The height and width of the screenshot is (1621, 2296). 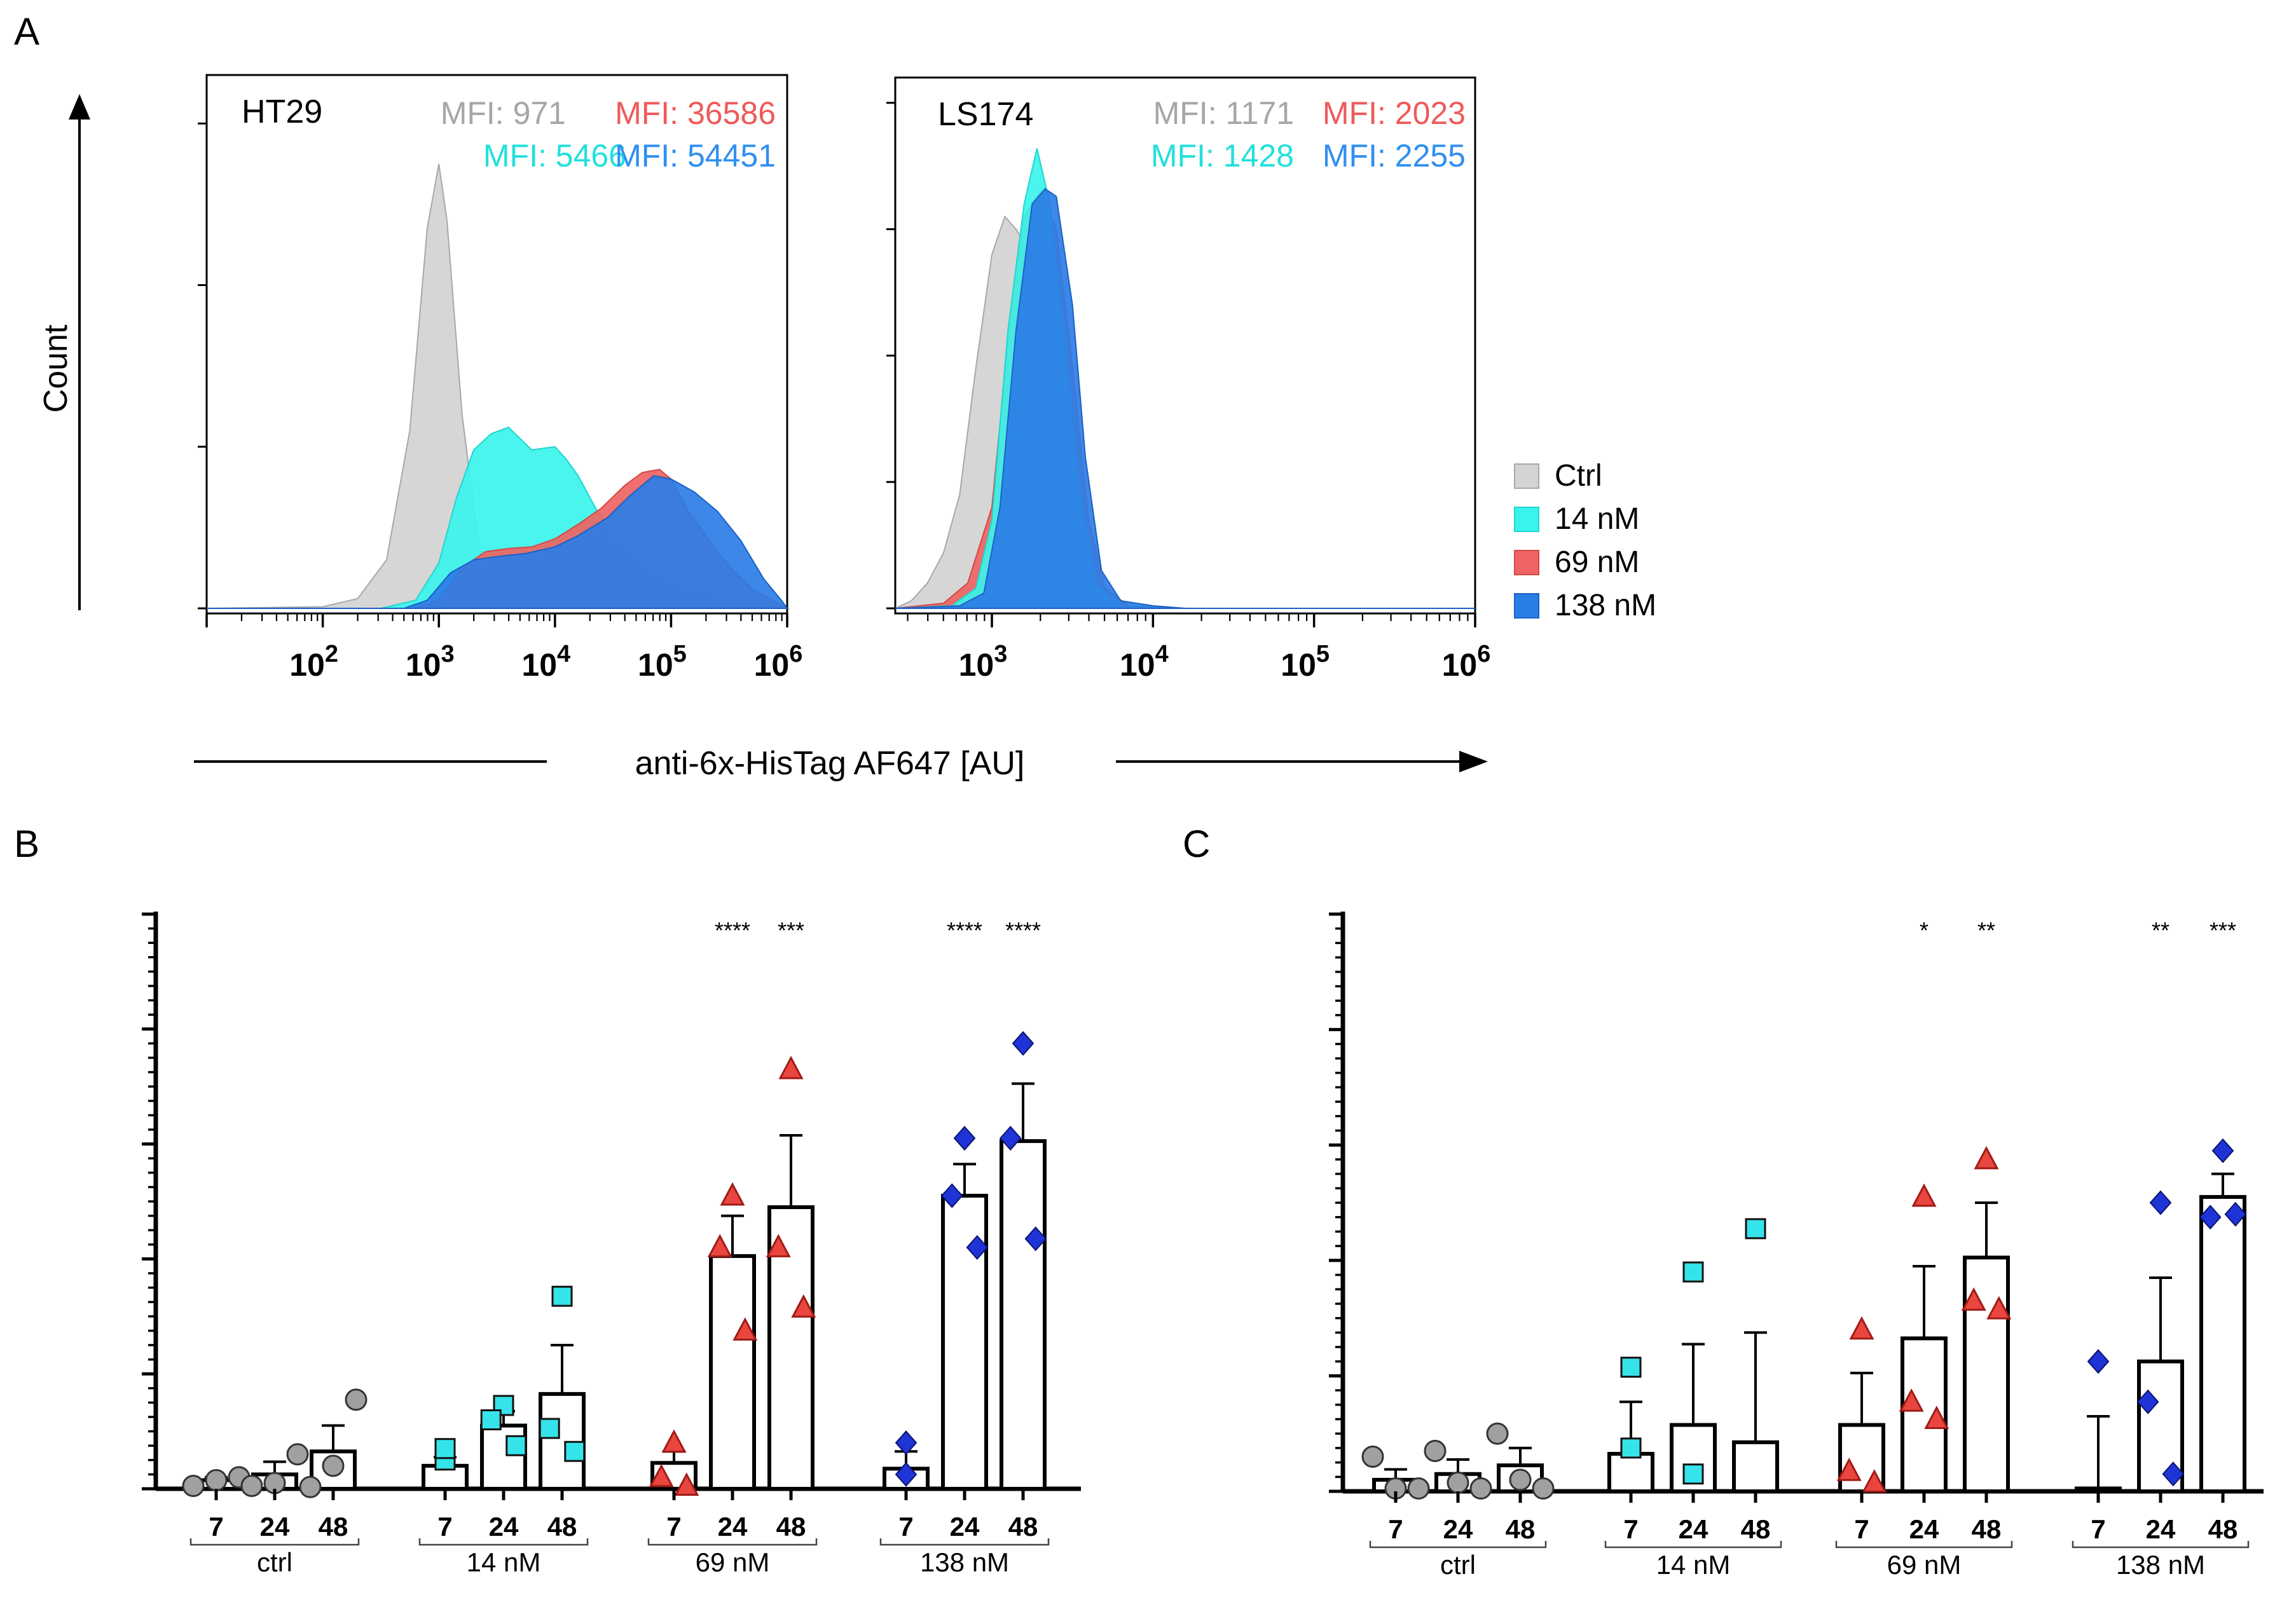 What do you see at coordinates (503, 113) in the screenshot?
I see `mfi-label-ctrl: MFI: 971` at bounding box center [503, 113].